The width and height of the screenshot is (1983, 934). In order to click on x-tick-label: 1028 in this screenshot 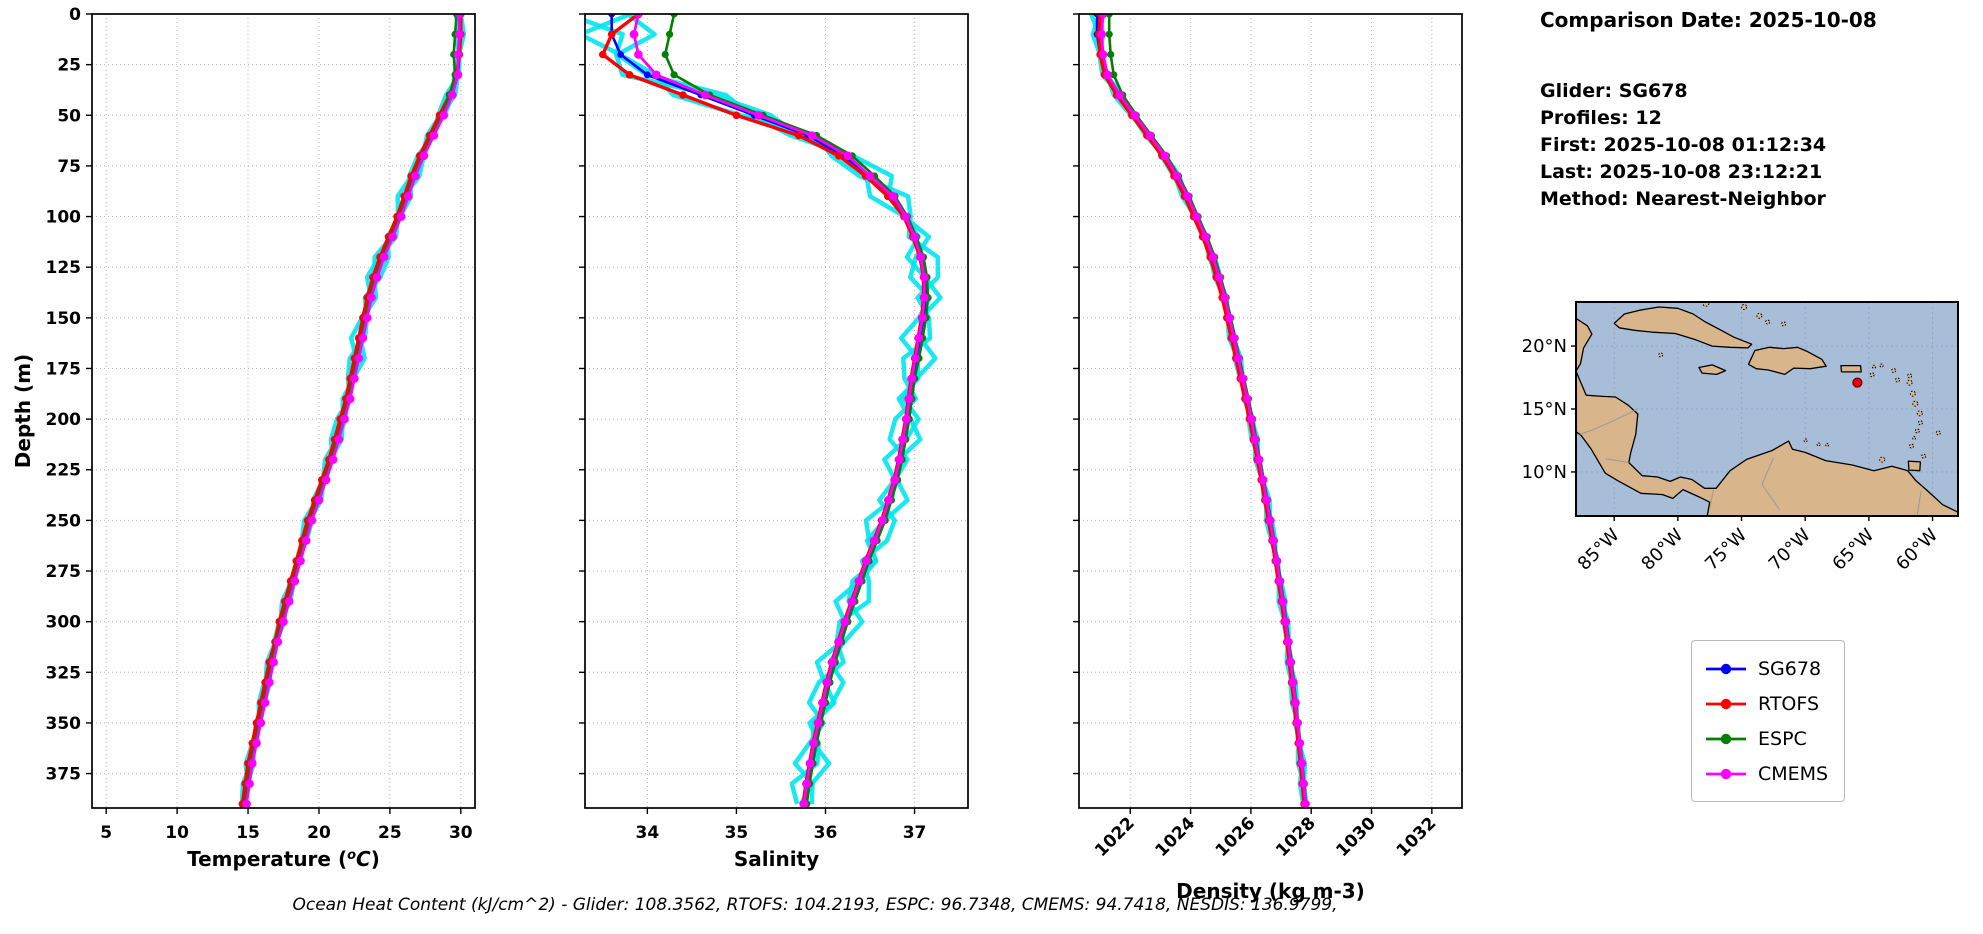, I will do `click(1296, 837)`.